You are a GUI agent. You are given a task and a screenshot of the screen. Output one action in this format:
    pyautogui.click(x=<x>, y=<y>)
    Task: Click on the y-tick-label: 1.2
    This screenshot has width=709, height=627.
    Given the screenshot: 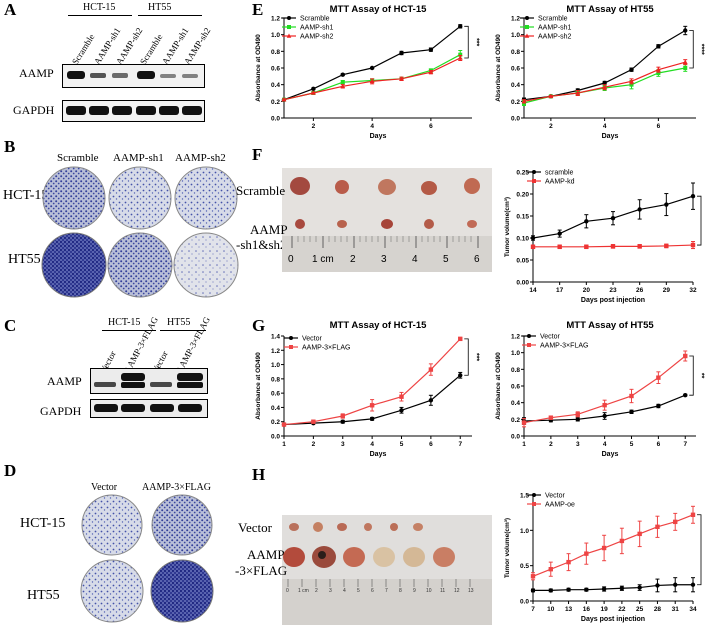 What is the action you would take?
    pyautogui.click(x=275, y=19)
    